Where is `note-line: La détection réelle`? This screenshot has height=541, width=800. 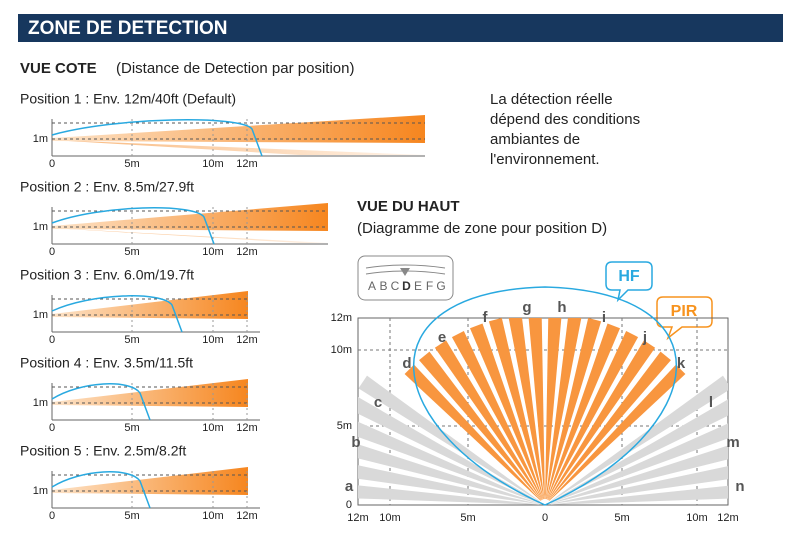
note-line: La détection réelle is located at coordinates (551, 99).